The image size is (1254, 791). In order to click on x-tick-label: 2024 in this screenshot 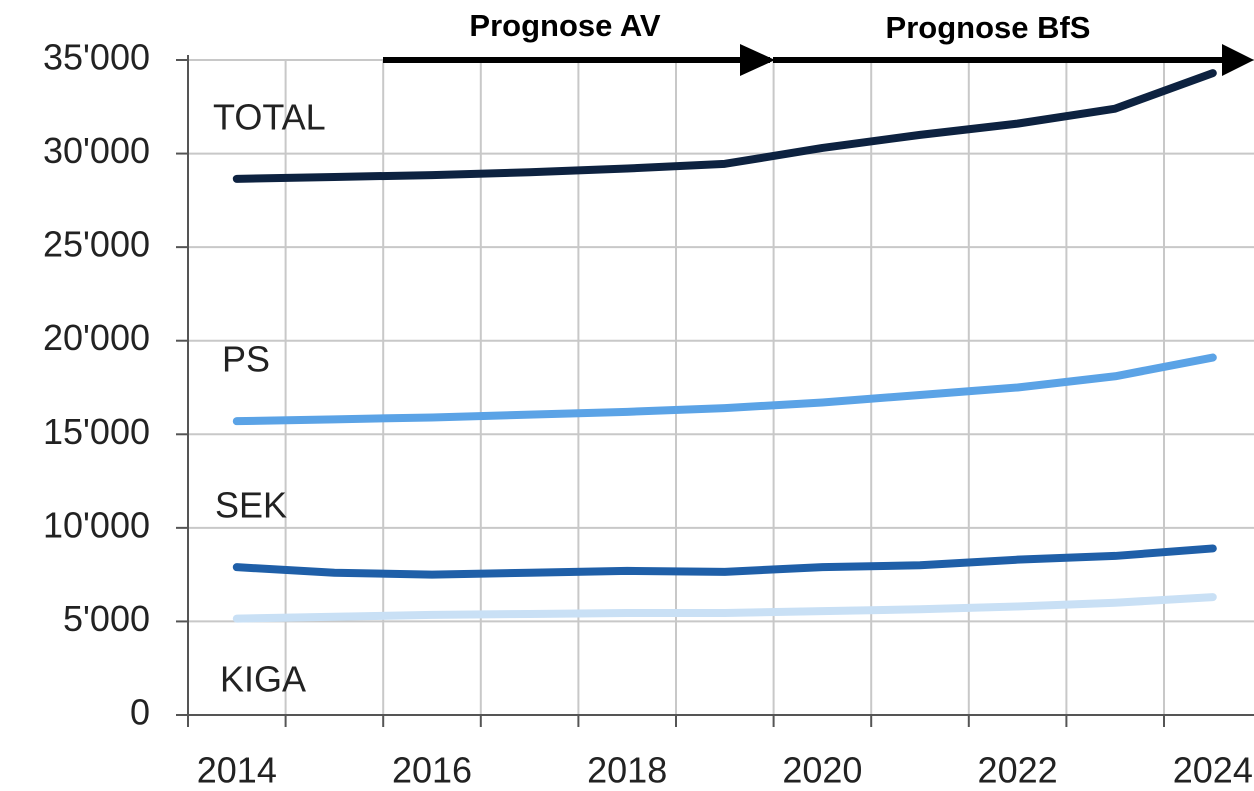, I will do `click(1213, 770)`.